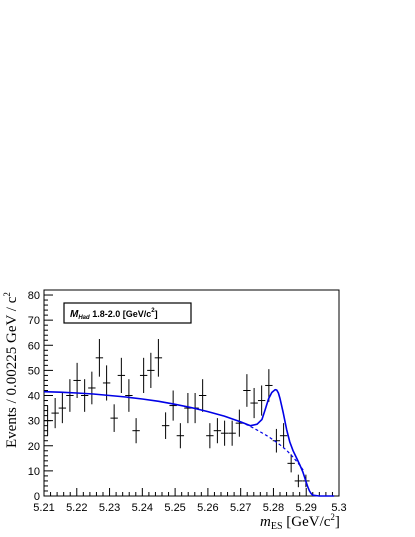 This screenshot has height=537, width=415. What do you see at coordinates (156, 314) in the screenshot?
I see `legend-text-end: ]` at bounding box center [156, 314].